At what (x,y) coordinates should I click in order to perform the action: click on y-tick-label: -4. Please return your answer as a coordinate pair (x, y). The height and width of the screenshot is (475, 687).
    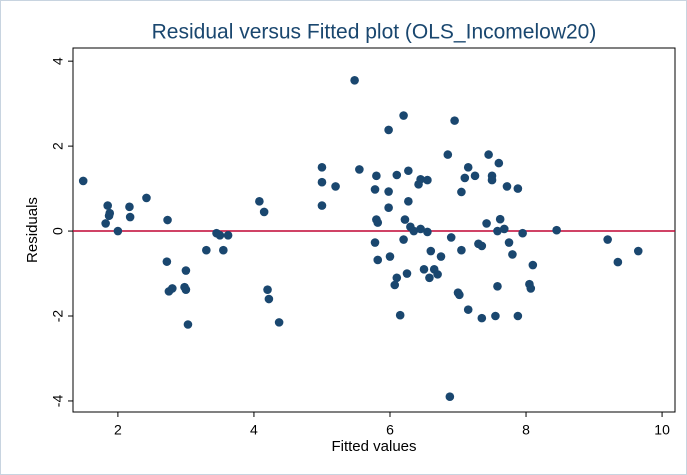
    Looking at the image, I should click on (58, 401).